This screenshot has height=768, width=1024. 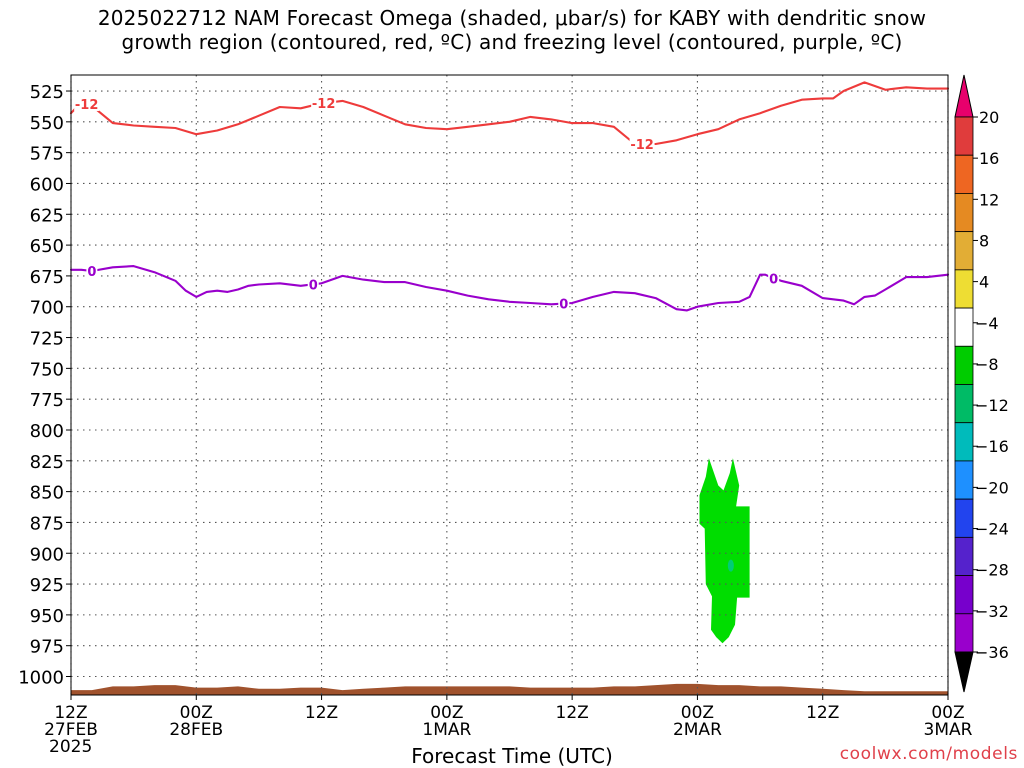 What do you see at coordinates (47, 462) in the screenshot?
I see `y-tick-label: 825` at bounding box center [47, 462].